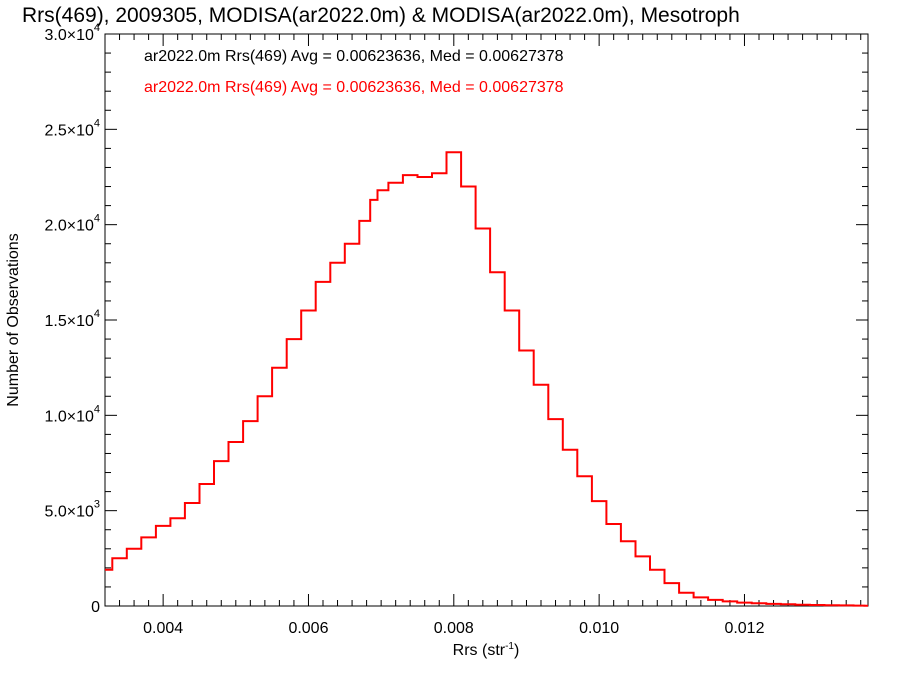  I want to click on x-axis-label: Rrs (str-1), so click(486, 650).